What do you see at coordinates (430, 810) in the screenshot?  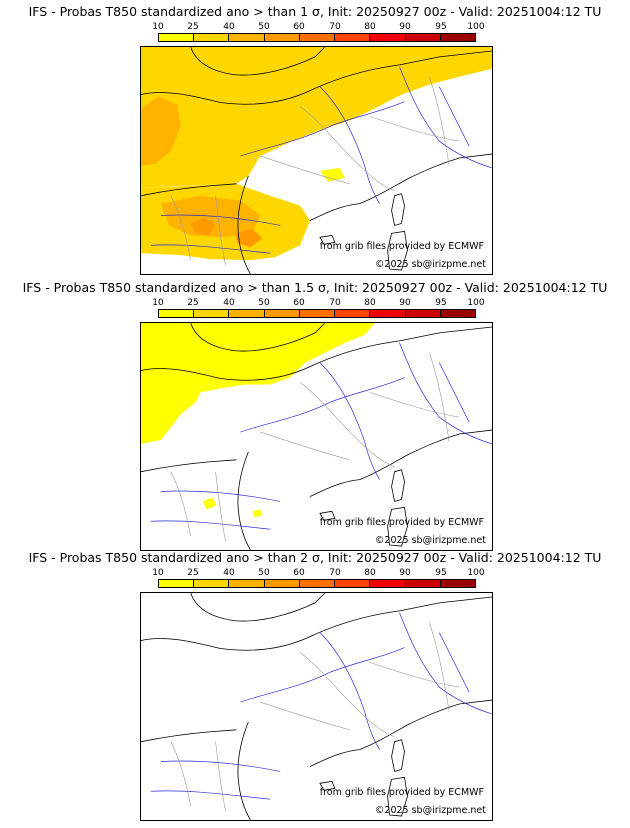 I see `copyright: ©2025 sb@irizpme.net` at bounding box center [430, 810].